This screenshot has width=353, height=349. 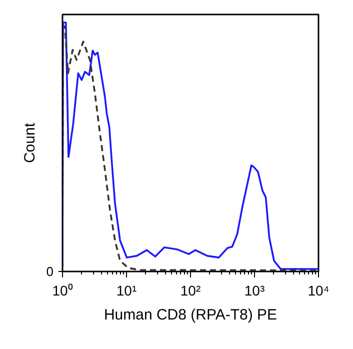 I want to click on x-tick-label: 10³, so click(x=254, y=290).